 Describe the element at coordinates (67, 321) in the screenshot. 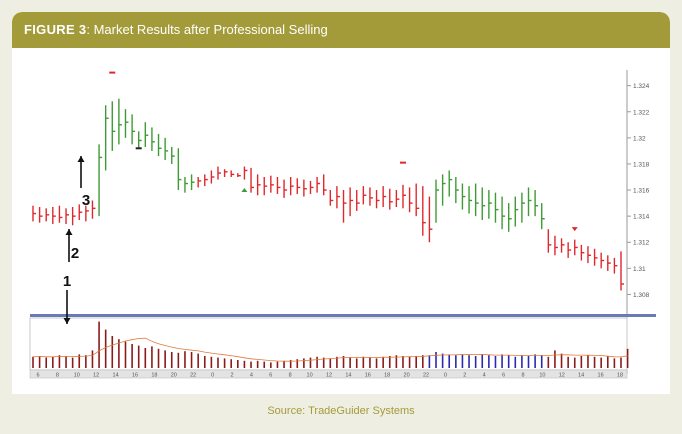

I see `annotation-1-arrow-head` at that location.